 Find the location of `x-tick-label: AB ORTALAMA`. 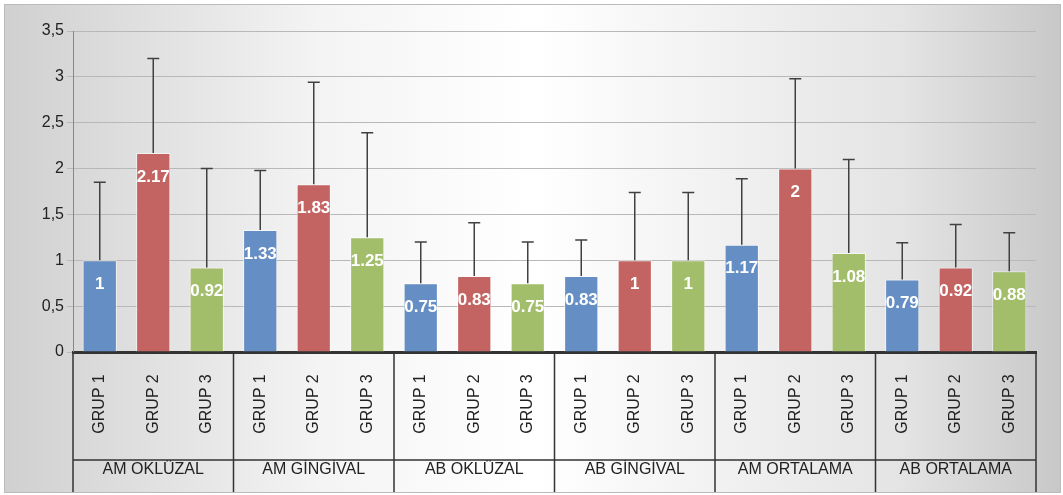

x-tick-label: AB ORTALAMA is located at coordinates (956, 469).